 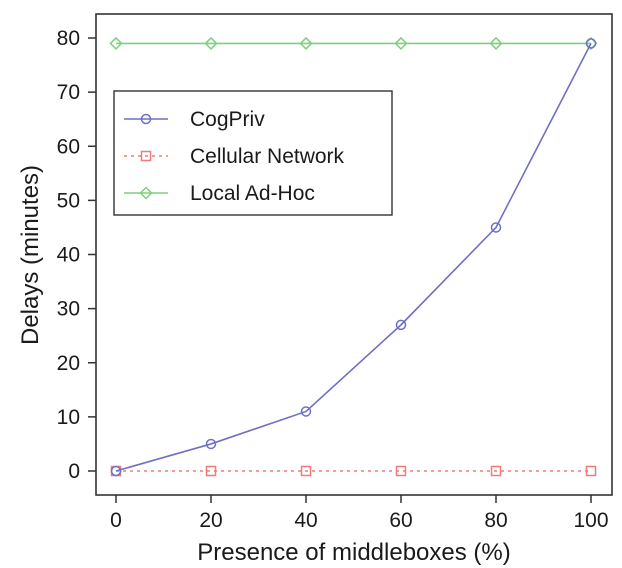 What do you see at coordinates (267, 156) in the screenshot?
I see `legend-label-cellular-network: Cellular Network` at bounding box center [267, 156].